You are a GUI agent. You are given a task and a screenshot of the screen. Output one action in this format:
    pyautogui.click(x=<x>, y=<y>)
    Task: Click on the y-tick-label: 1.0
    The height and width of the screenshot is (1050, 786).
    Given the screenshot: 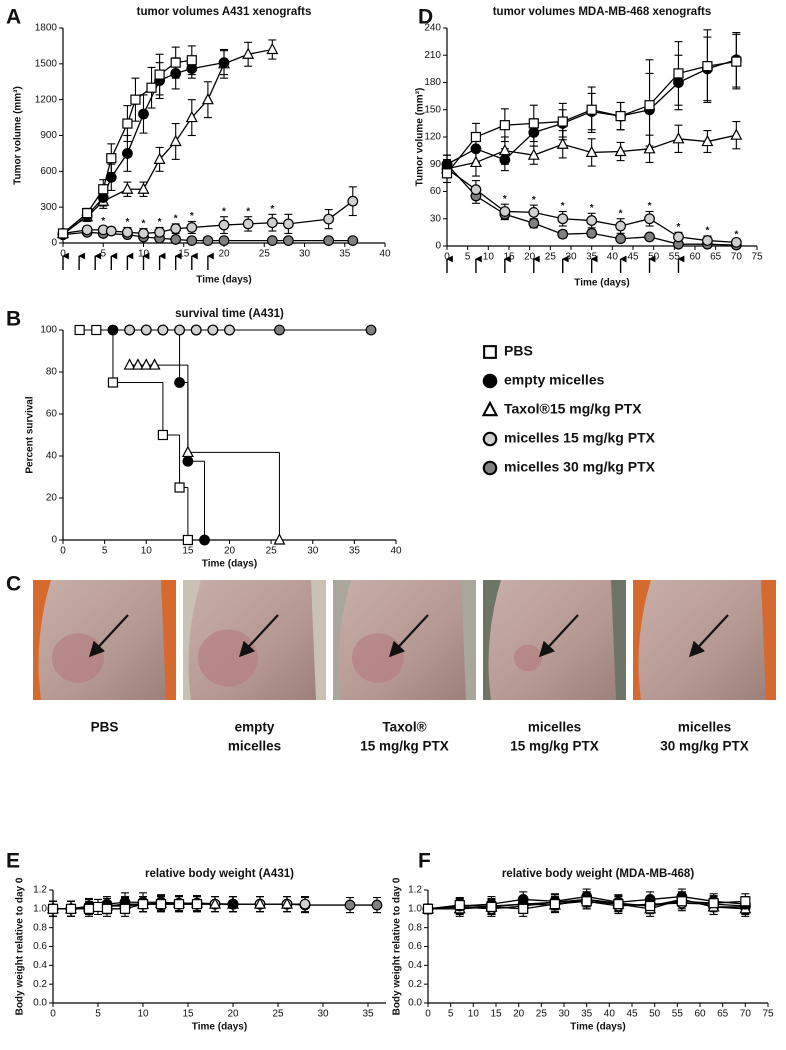 What is the action you would take?
    pyautogui.click(x=40, y=908)
    